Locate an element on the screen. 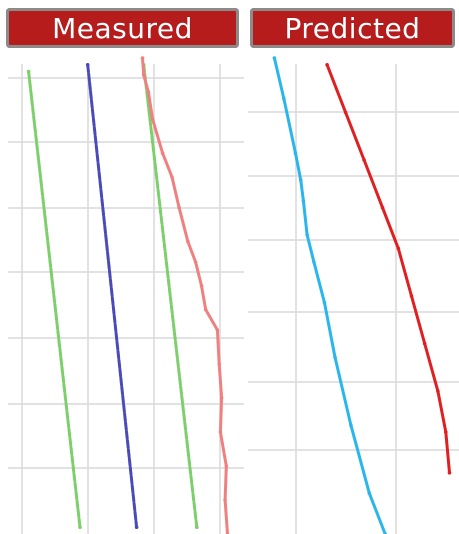 Image resolution: width=459 pixels, height=534 pixels. predicted-title-bar: Predicted is located at coordinates (352, 28).